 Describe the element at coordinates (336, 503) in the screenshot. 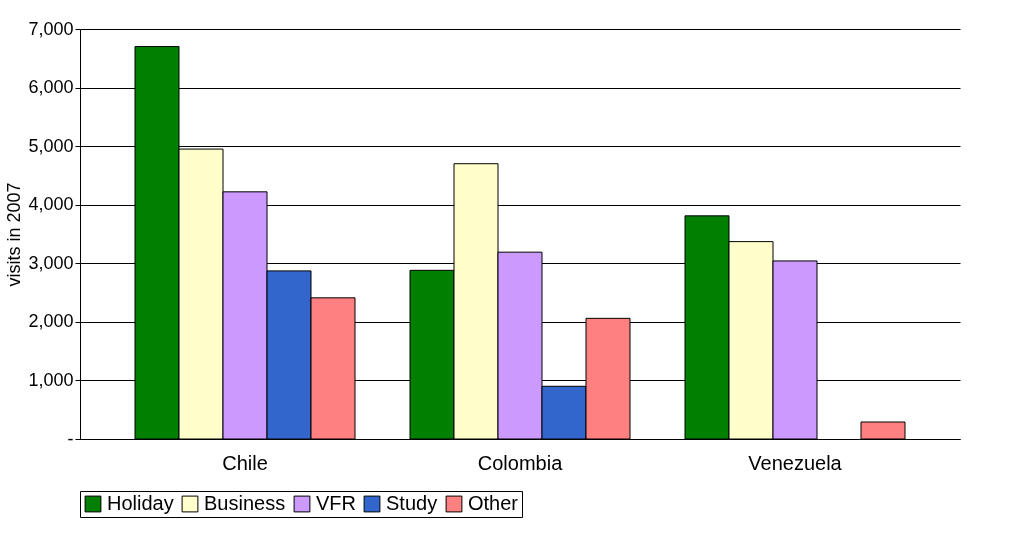

I see `legend-label: VFR` at that location.